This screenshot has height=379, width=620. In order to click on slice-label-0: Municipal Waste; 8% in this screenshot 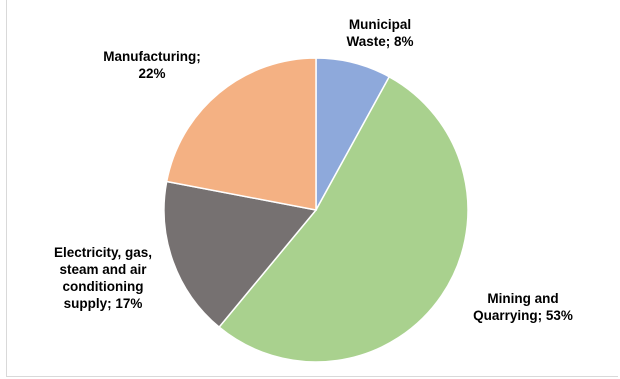, I will do `click(379, 33)`.